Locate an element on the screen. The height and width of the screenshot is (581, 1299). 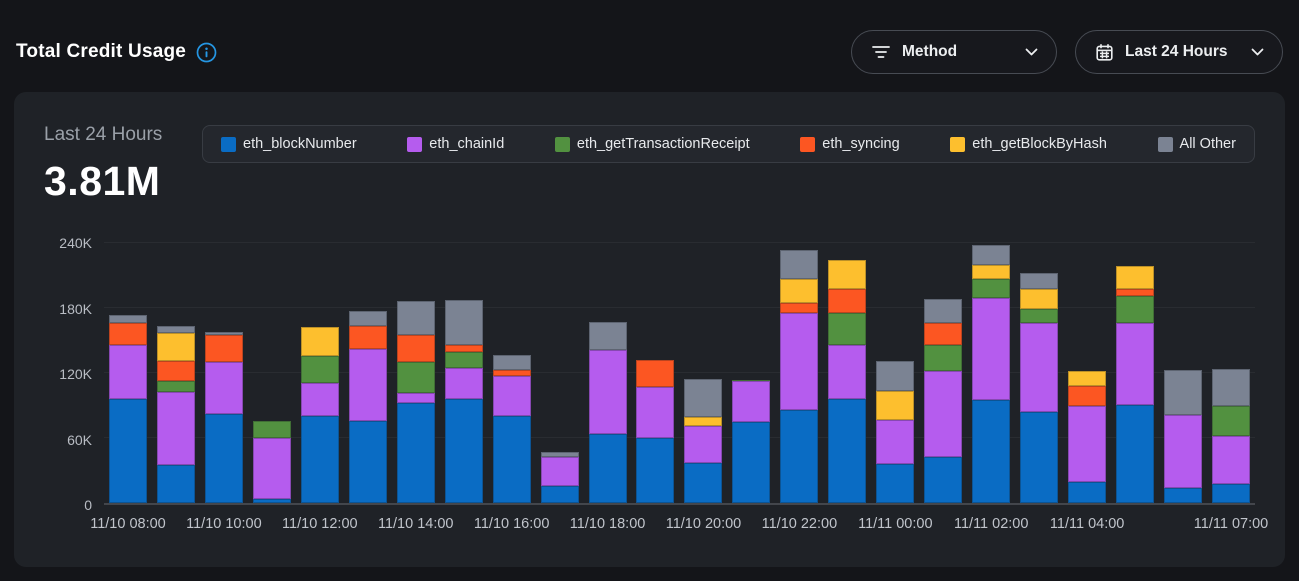
legend-label: eth_getBlockByHash is located at coordinates (1039, 144).